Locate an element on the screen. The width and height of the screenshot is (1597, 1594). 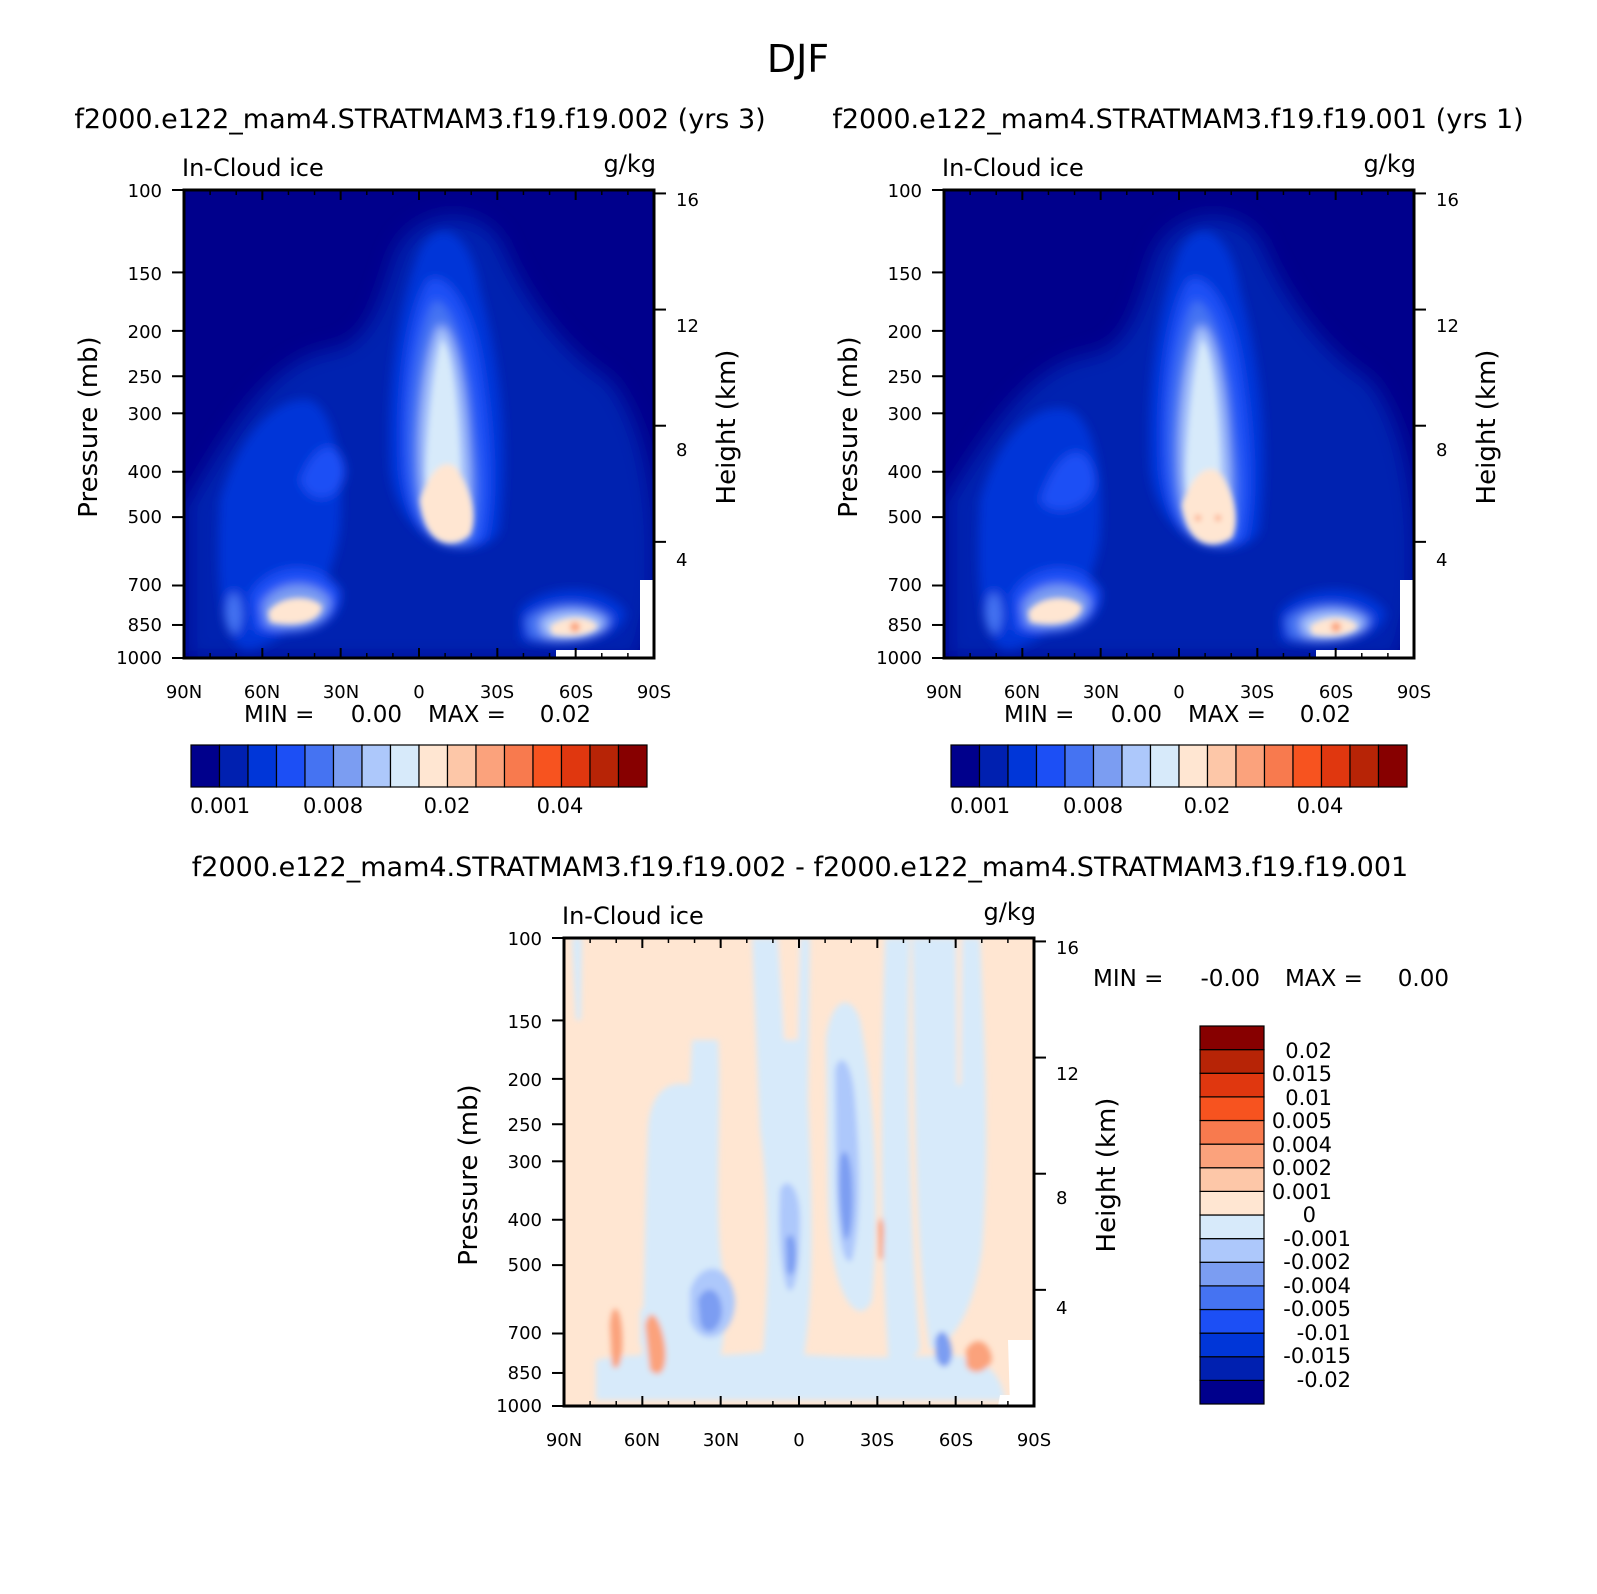
colorbar-label: -0.001 is located at coordinates (1317, 1239).